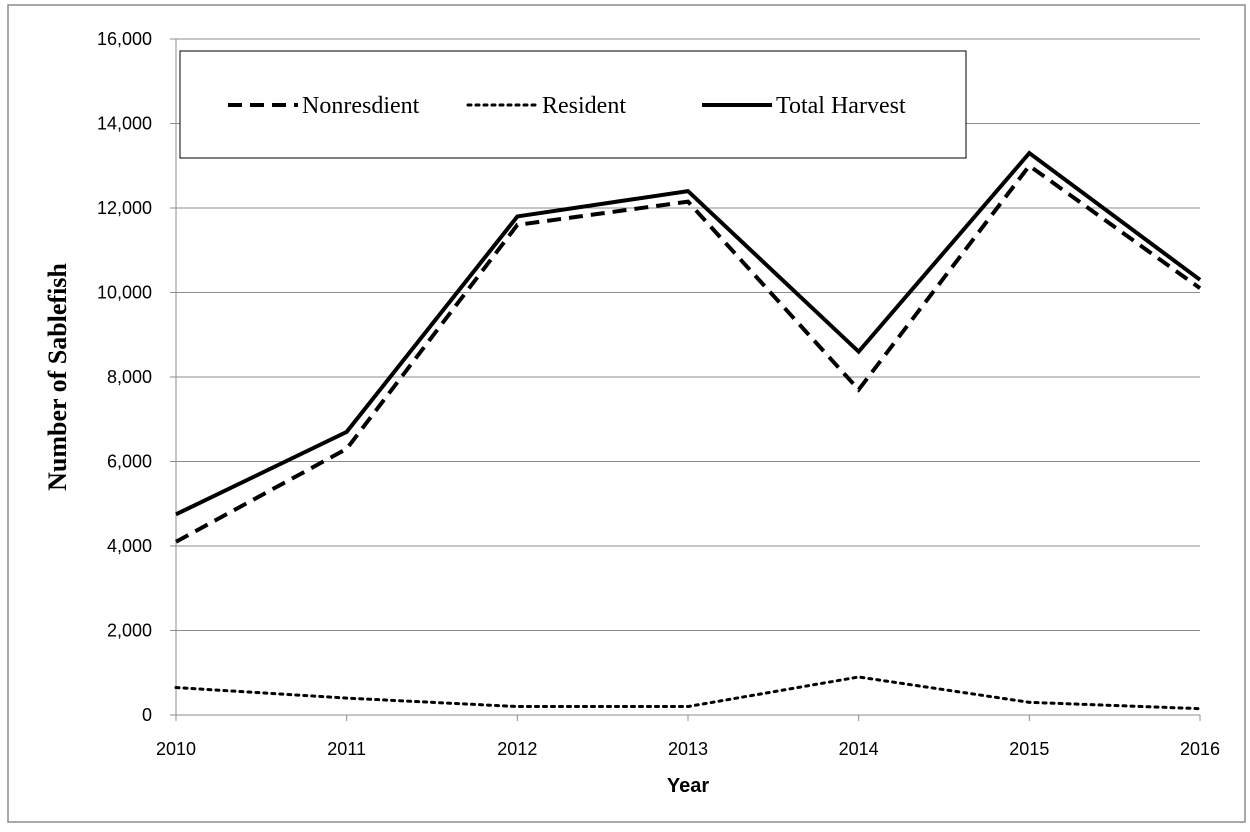  What do you see at coordinates (841, 106) in the screenshot?
I see `legend-label-total-harvest: Total Harvest` at bounding box center [841, 106].